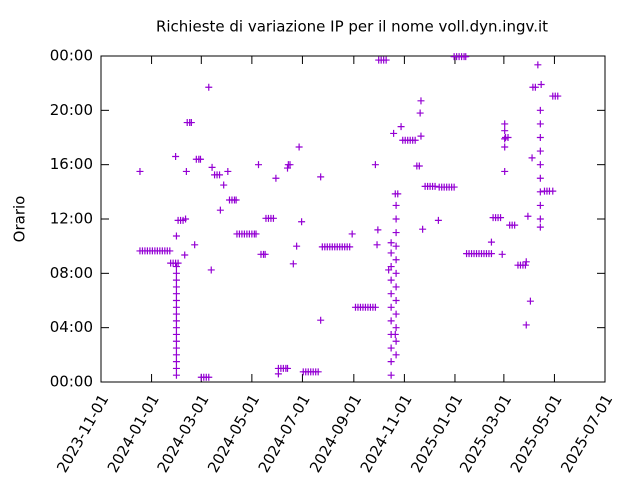  I want to click on y-tick-label: 08:00, so click(71, 273).